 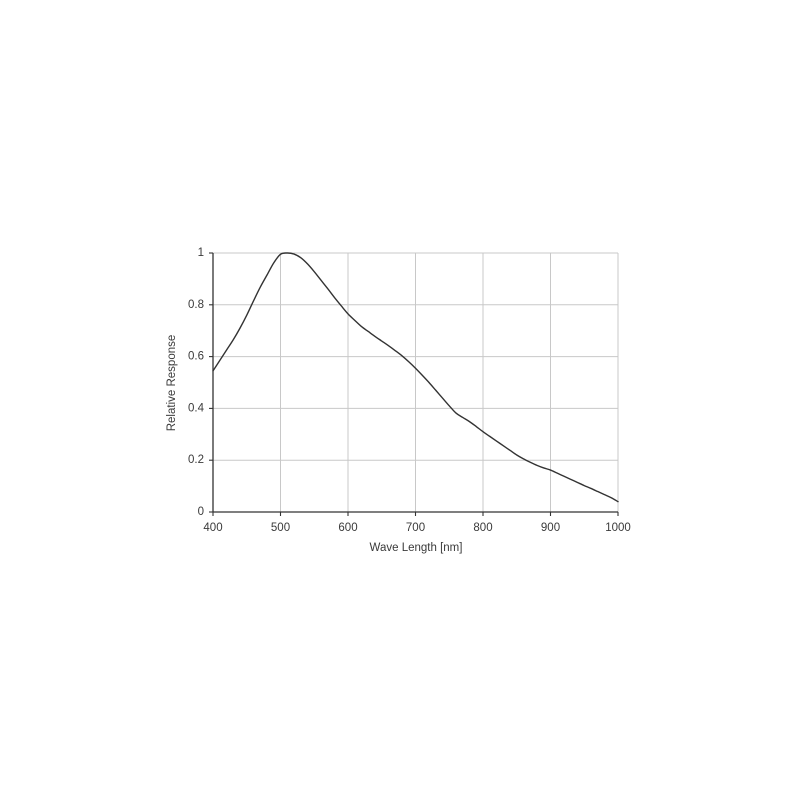 I want to click on x-tick-label: 1000, so click(x=618, y=528).